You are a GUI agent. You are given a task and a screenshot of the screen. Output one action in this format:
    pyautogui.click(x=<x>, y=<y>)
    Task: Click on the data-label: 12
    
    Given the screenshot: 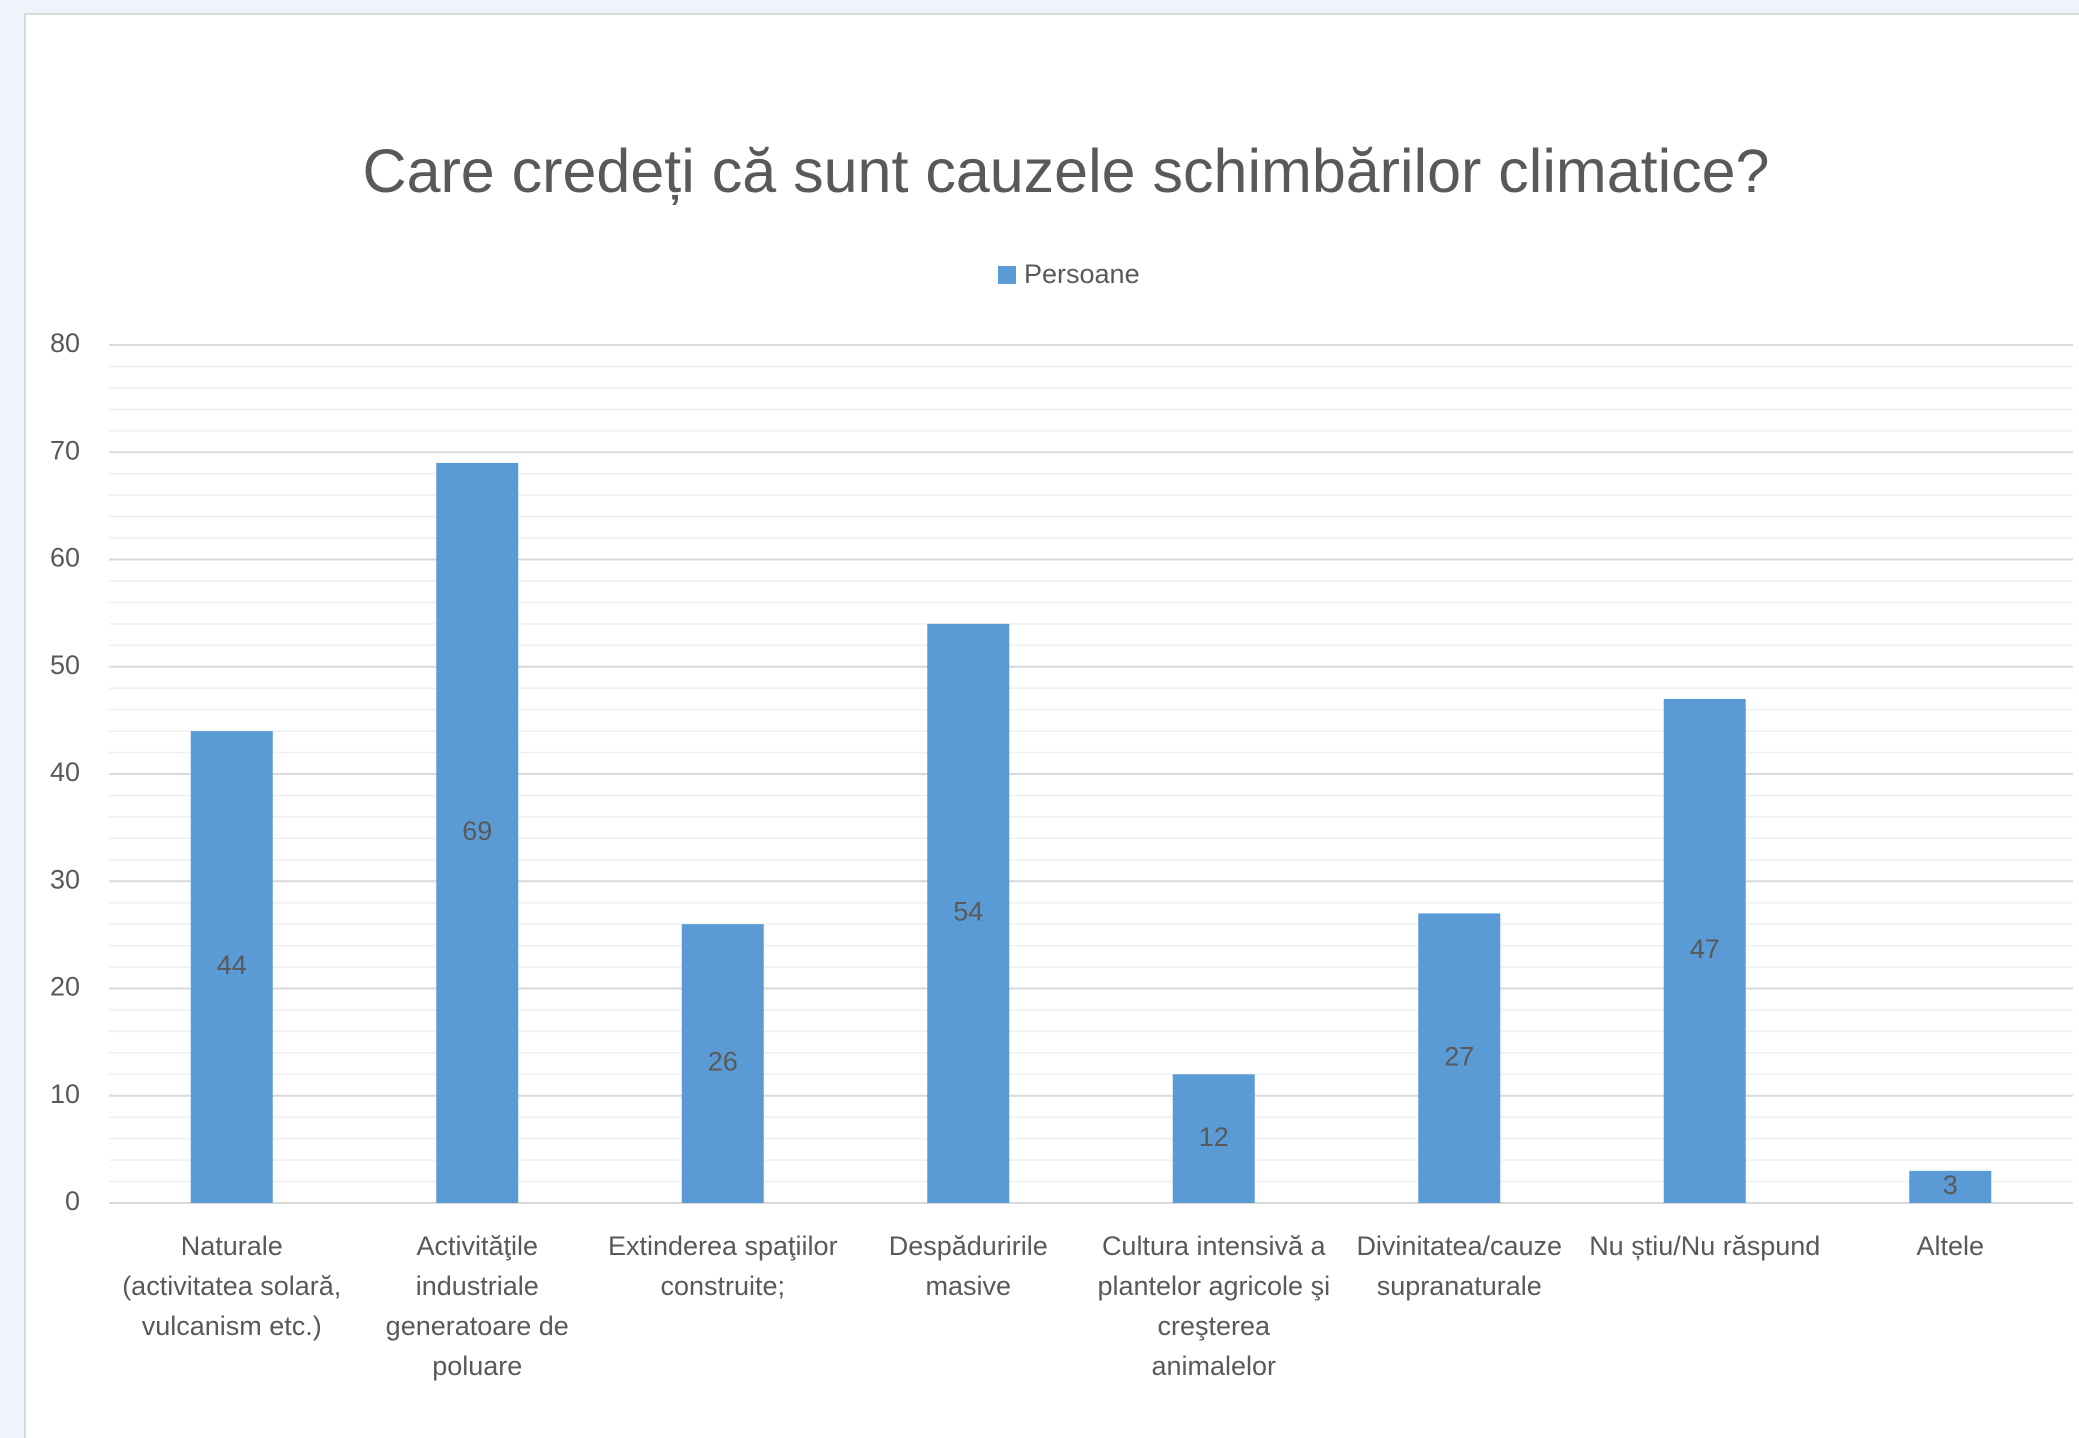 What is the action you would take?
    pyautogui.click(x=1214, y=1137)
    